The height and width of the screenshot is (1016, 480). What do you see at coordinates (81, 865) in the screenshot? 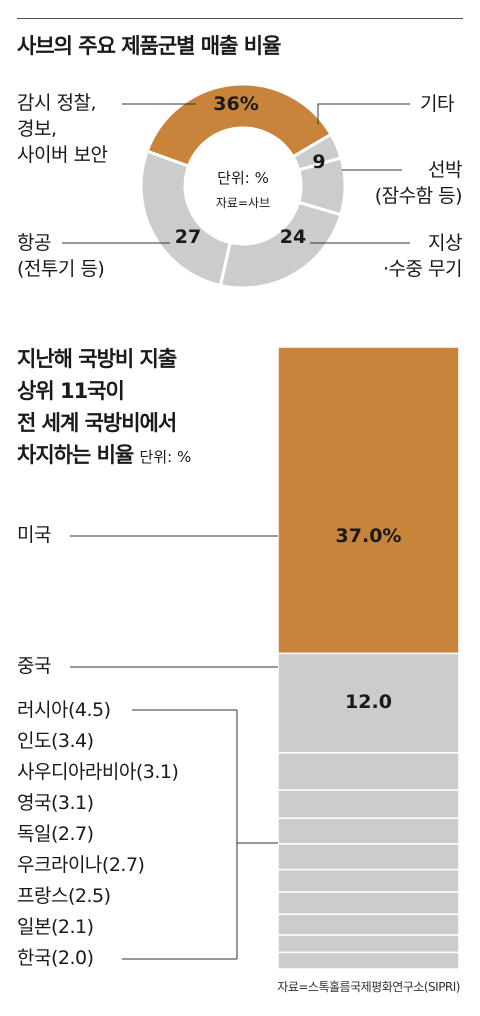
I see `country-label-ukraine: 우크라이나(2.7)` at bounding box center [81, 865].